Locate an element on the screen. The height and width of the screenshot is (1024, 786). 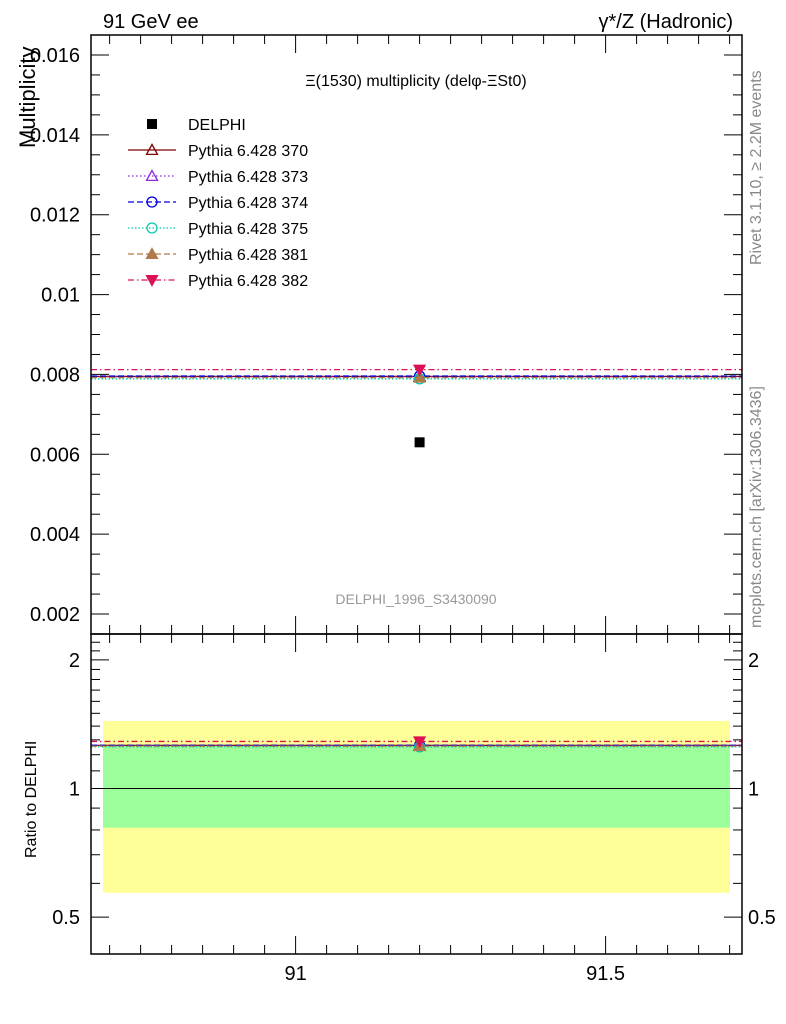
legend-label-delphi: DELPHI is located at coordinates (217, 125).